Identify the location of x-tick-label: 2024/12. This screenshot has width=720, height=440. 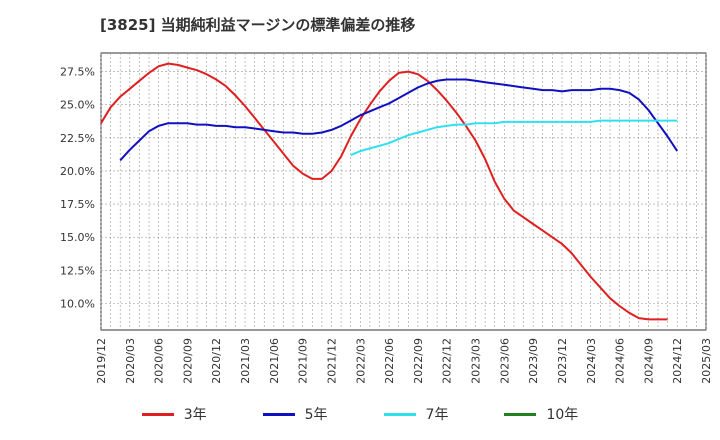
(677, 361).